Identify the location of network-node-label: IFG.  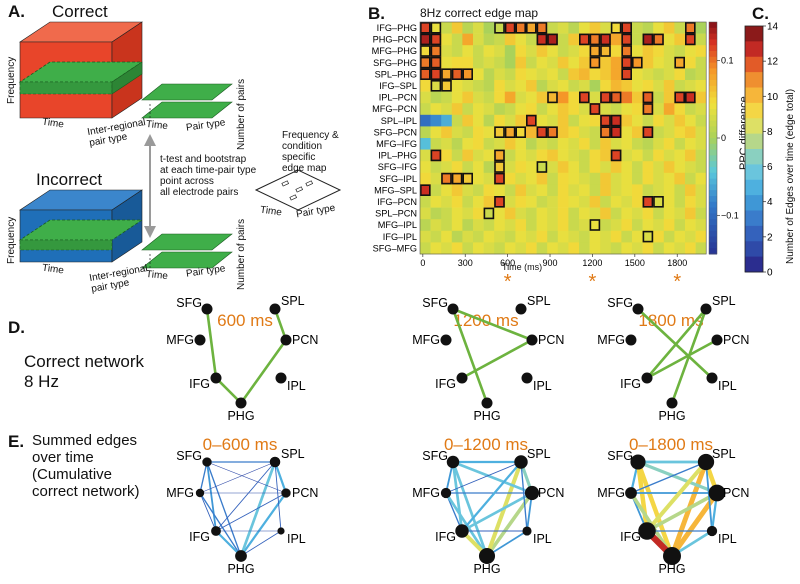
(445, 384).